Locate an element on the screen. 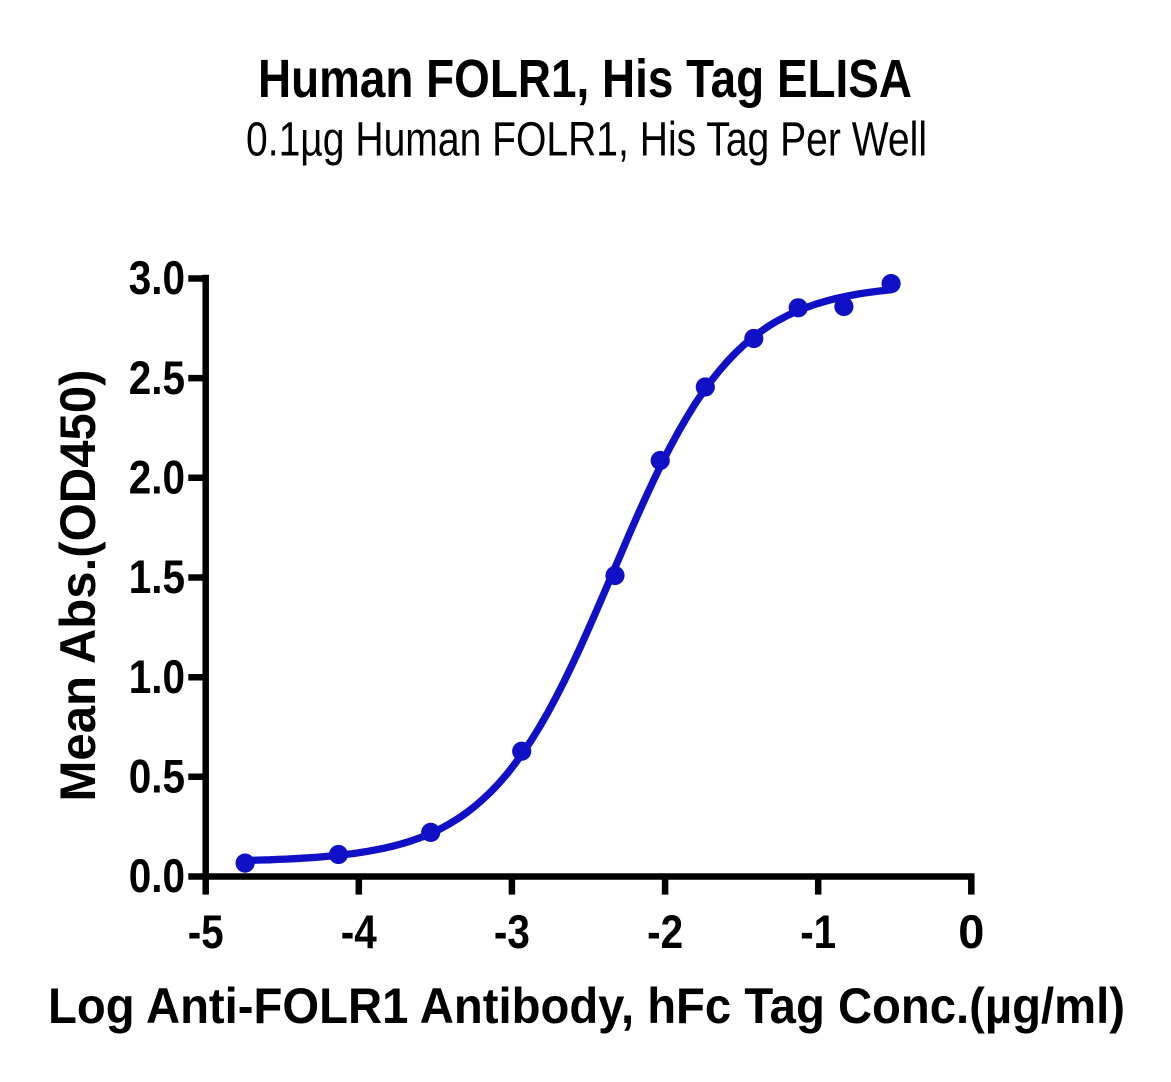 Image resolution: width=1171 pixels, height=1082 pixels. svg-text: -5 is located at coordinates (206, 931).